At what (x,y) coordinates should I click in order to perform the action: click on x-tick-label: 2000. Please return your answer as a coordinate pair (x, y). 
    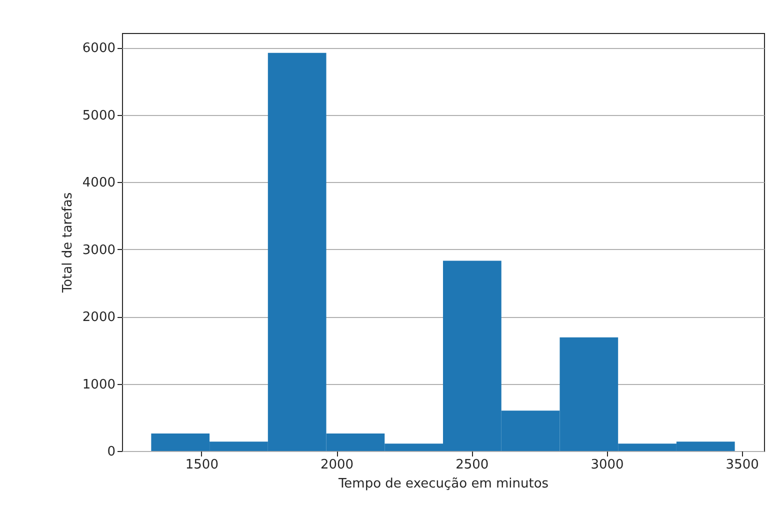
    Looking at the image, I should click on (337, 465).